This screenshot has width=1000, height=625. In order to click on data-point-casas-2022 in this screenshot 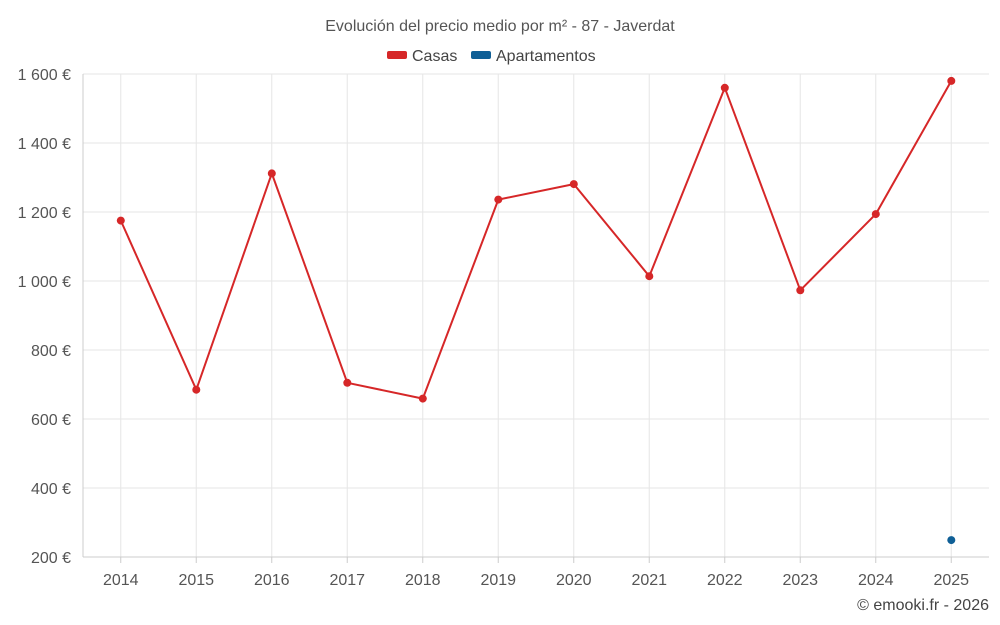, I will do `click(724, 87)`.